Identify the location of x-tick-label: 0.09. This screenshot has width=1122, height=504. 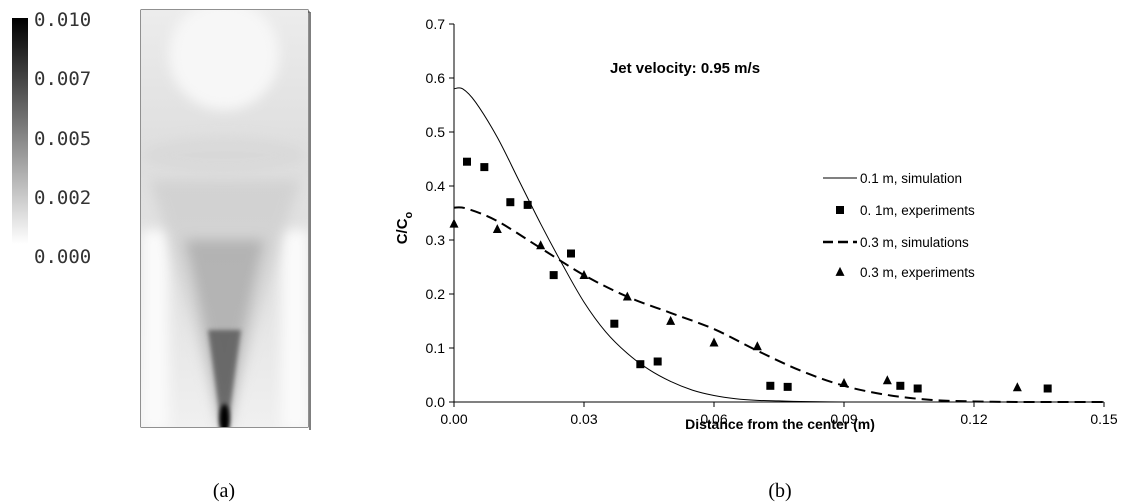
(843, 419).